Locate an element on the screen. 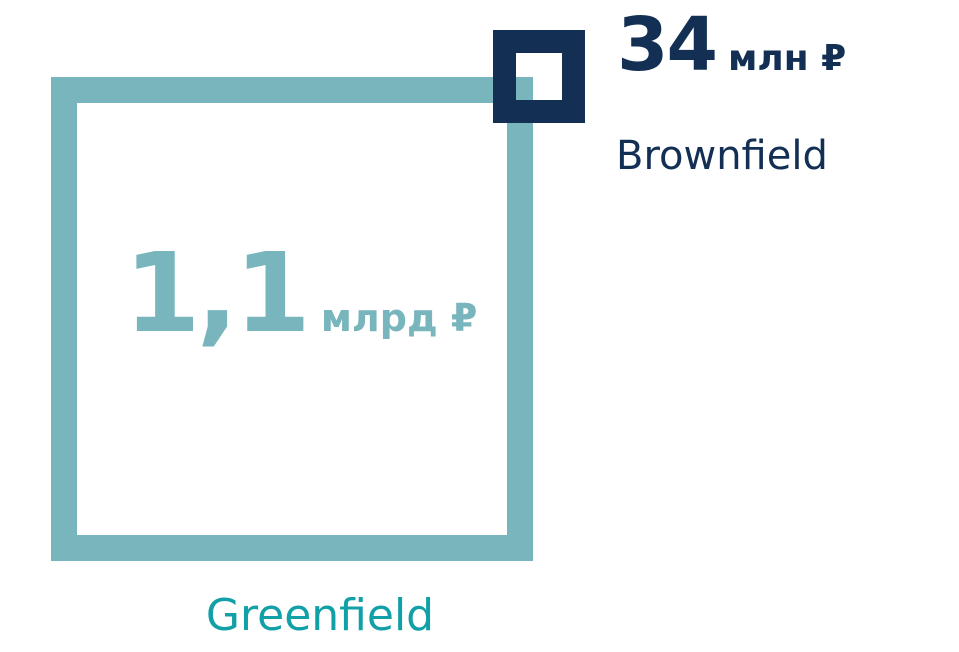 The height and width of the screenshot is (652, 959). brownfield-value: 34 is located at coordinates (667, 45).